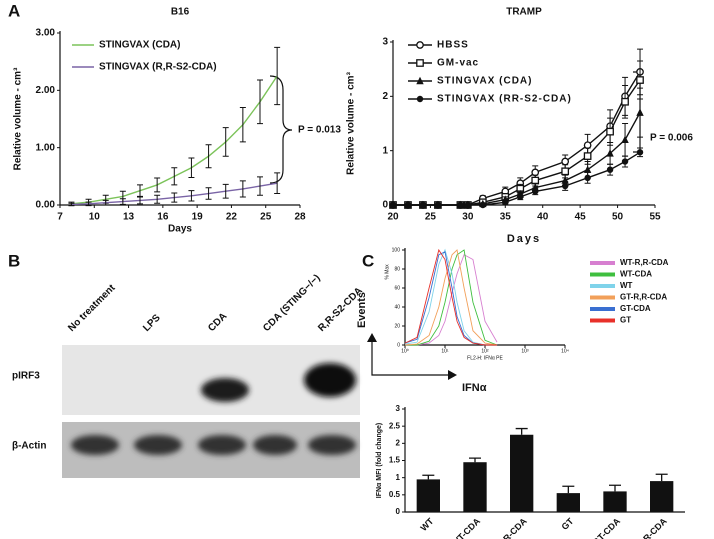 Image resolution: width=714 pixels, height=539 pixels. What do you see at coordinates (379, 460) in the screenshot?
I see `y-axis-label: IFNα MFI (fold change)` at bounding box center [379, 460].